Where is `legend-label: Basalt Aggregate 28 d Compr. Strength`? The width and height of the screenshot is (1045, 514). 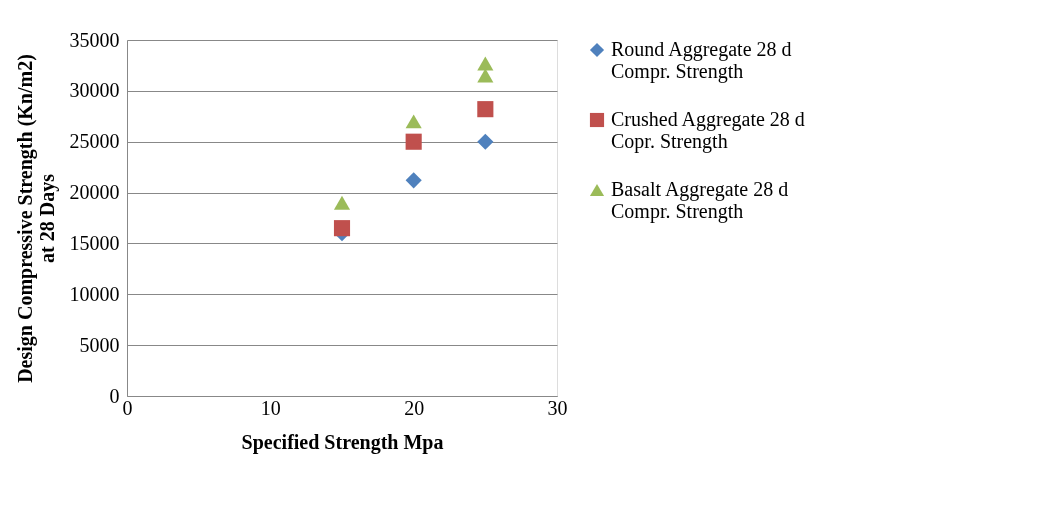 legend-label: Basalt Aggregate 28 d Compr. Strength is located at coordinates (700, 200).